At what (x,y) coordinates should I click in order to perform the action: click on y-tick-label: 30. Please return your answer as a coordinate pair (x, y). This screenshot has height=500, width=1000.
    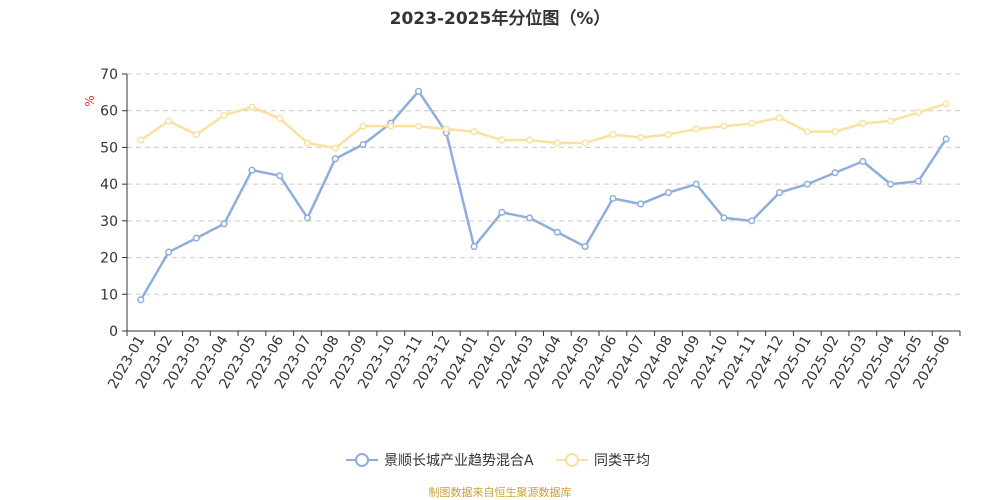
    Looking at the image, I should click on (109, 222).